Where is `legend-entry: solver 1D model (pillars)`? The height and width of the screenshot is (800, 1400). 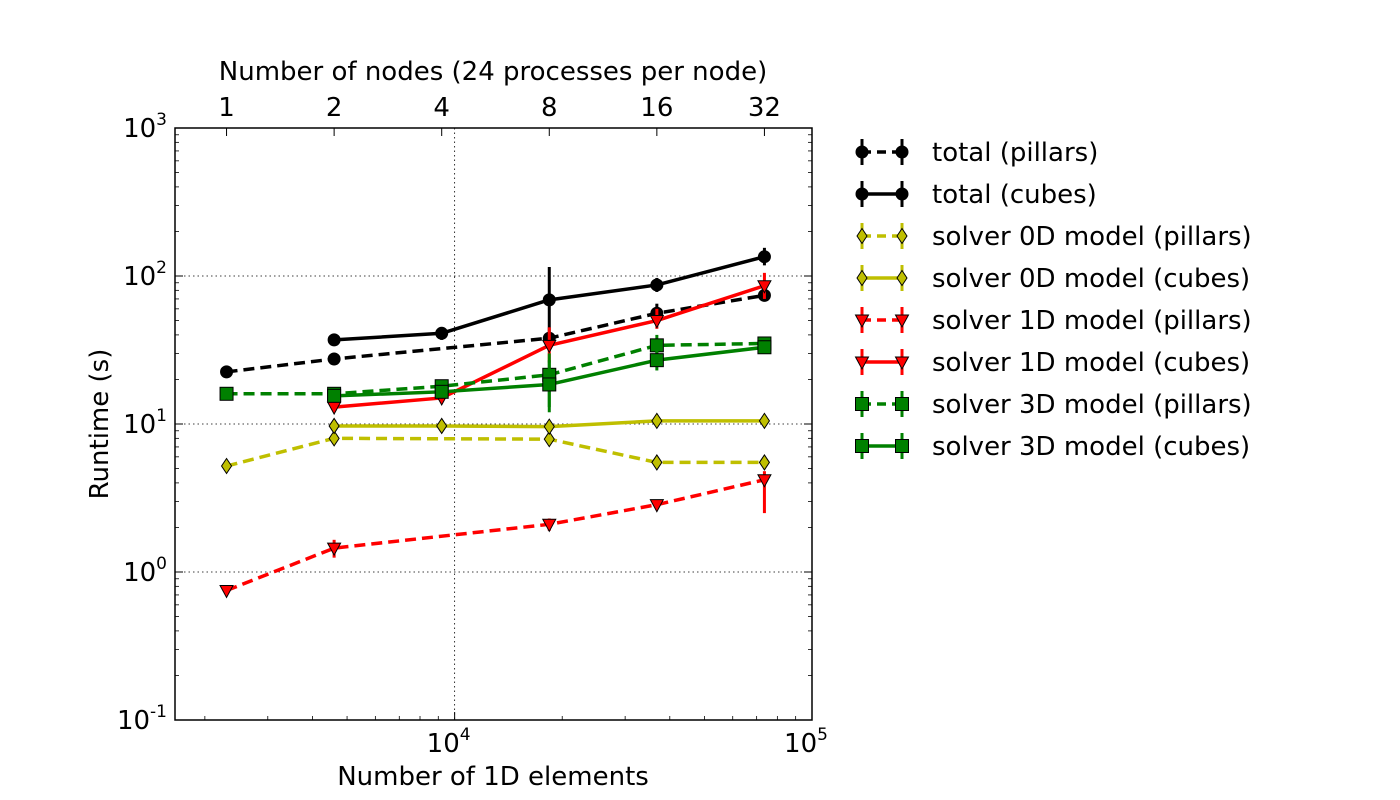
legend-entry: solver 1D model (pillars) is located at coordinates (1053, 321).